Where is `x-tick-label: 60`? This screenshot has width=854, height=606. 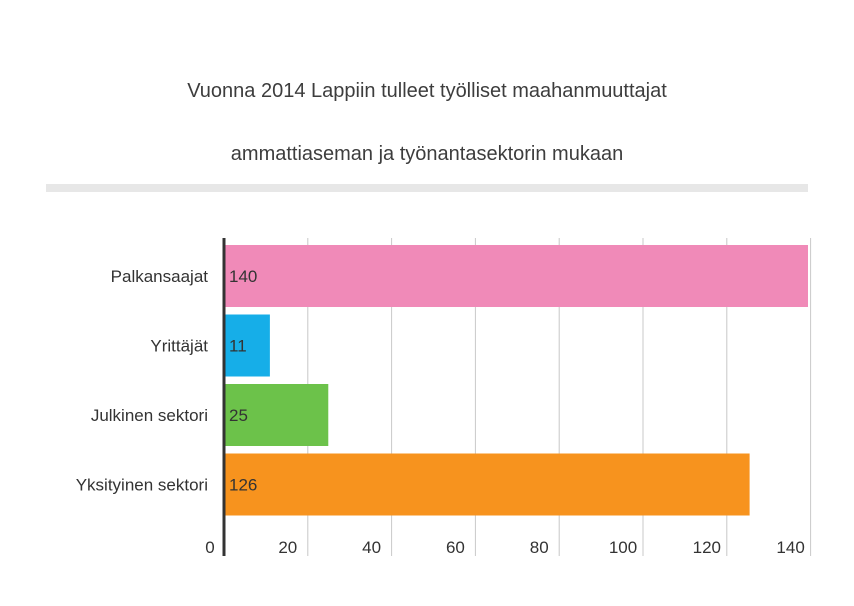 x-tick-label: 60 is located at coordinates (455, 547).